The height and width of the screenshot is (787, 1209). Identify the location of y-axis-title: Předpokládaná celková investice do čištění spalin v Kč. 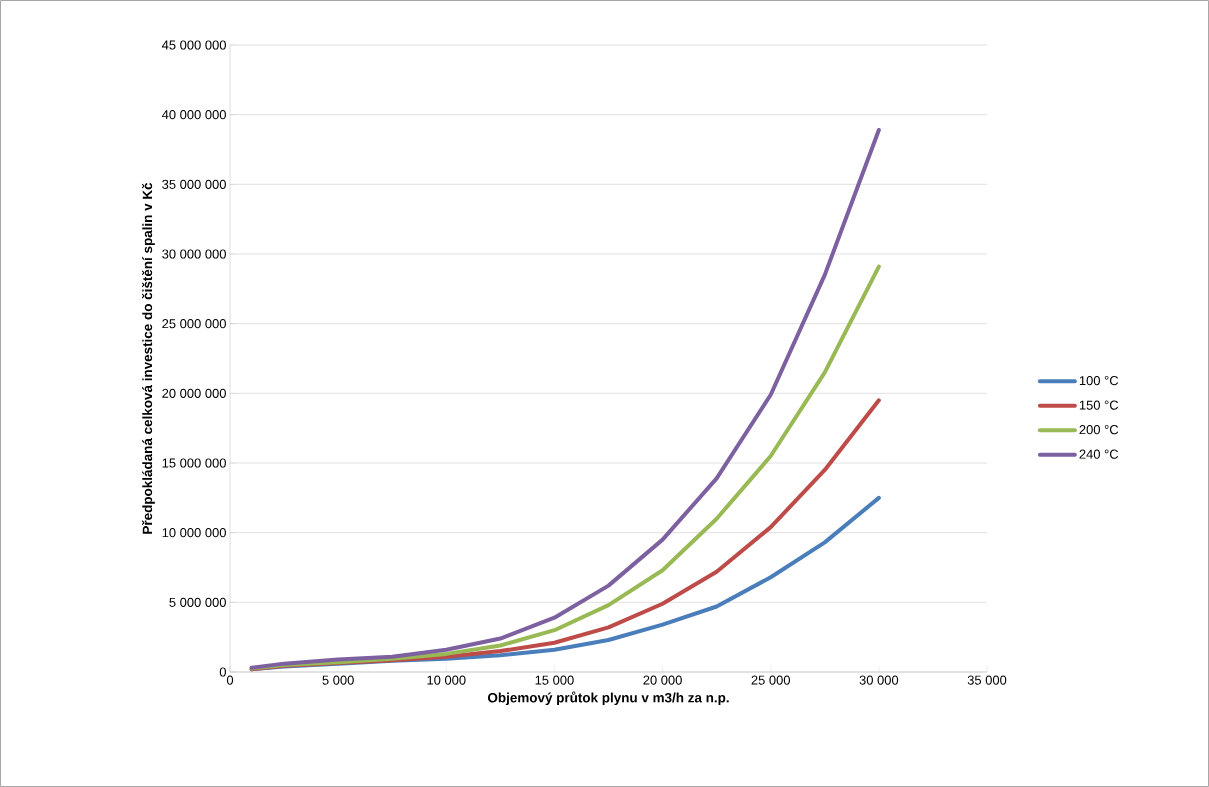
(148, 358).